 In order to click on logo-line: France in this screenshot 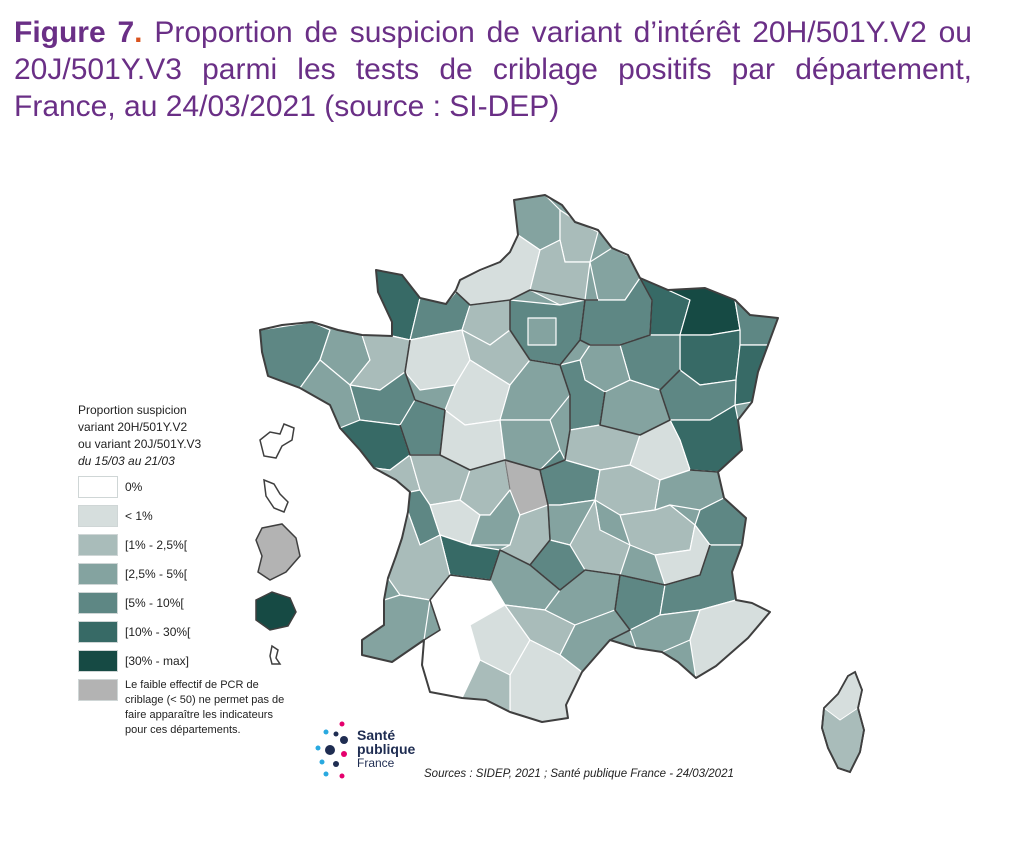, I will do `click(376, 763)`.